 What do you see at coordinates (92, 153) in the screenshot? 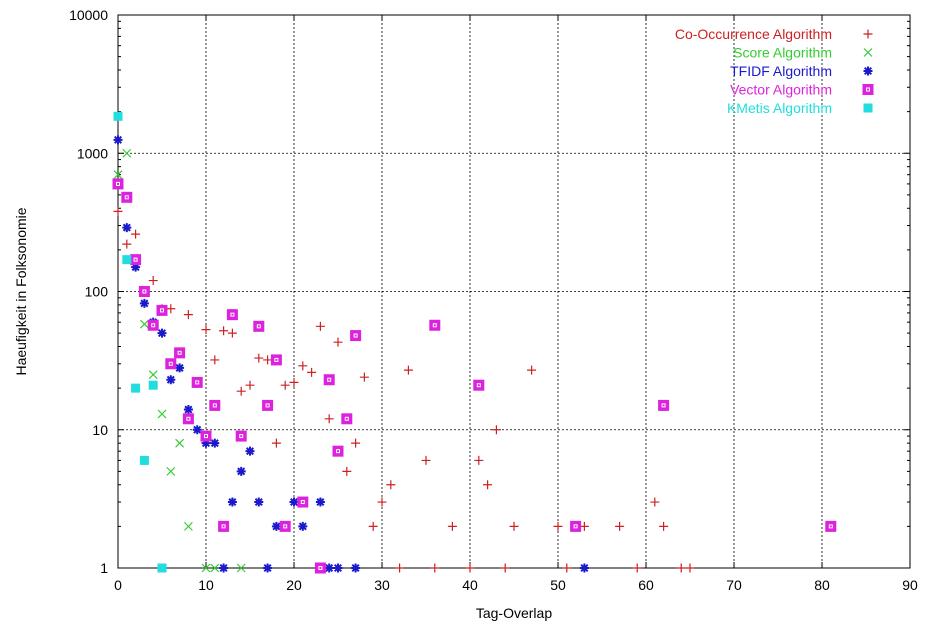
I see `y-tick-label: 1000` at bounding box center [92, 153].